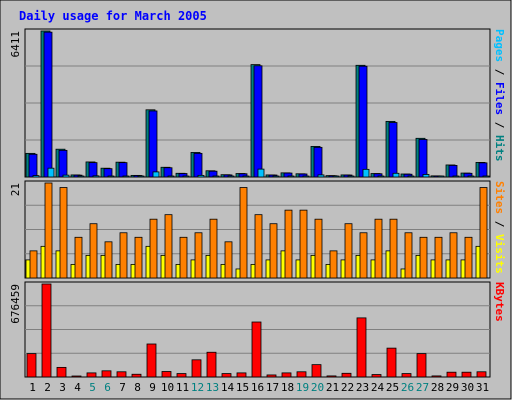 The width and height of the screenshot is (512, 400). What do you see at coordinates (32, 387) in the screenshot?
I see `x-tick-label-1: 1` at bounding box center [32, 387].